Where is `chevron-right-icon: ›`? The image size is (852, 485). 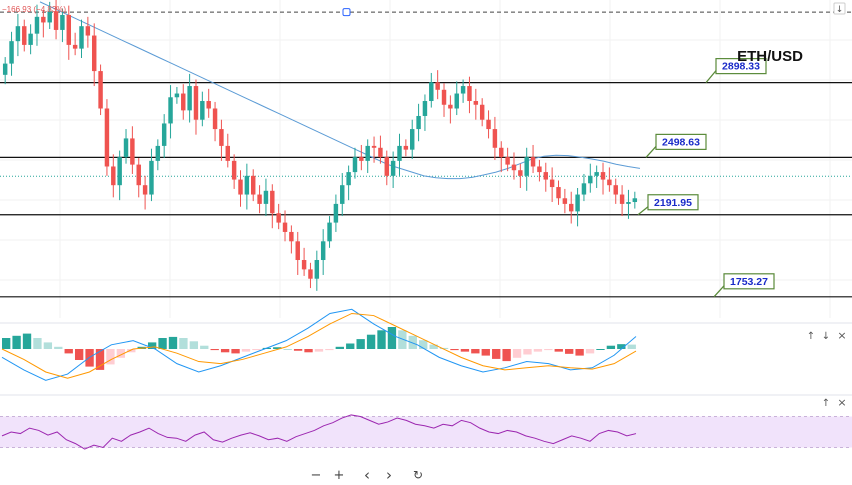 chevron-right-icon: › is located at coordinates (389, 475).